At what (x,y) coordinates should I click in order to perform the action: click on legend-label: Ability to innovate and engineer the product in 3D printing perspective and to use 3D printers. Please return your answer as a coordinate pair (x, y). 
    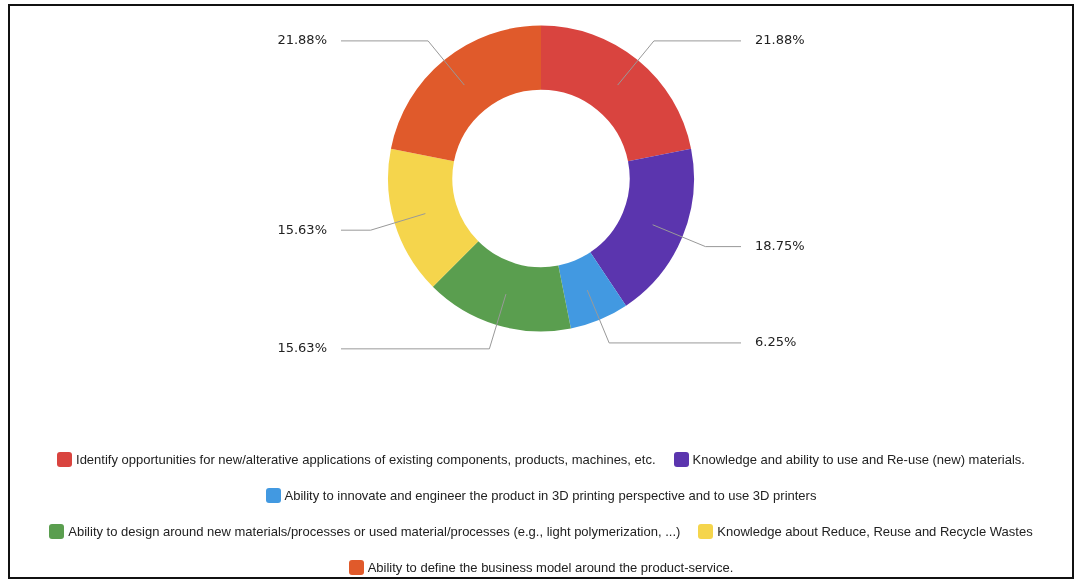
    Looking at the image, I should click on (550, 495).